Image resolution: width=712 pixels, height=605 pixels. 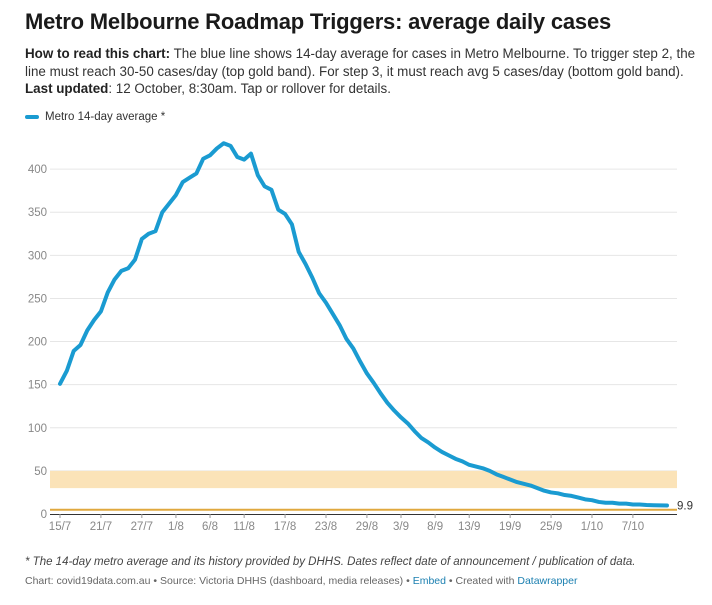 What do you see at coordinates (210, 527) in the screenshot?
I see `x-tick-label: 6/8` at bounding box center [210, 527].